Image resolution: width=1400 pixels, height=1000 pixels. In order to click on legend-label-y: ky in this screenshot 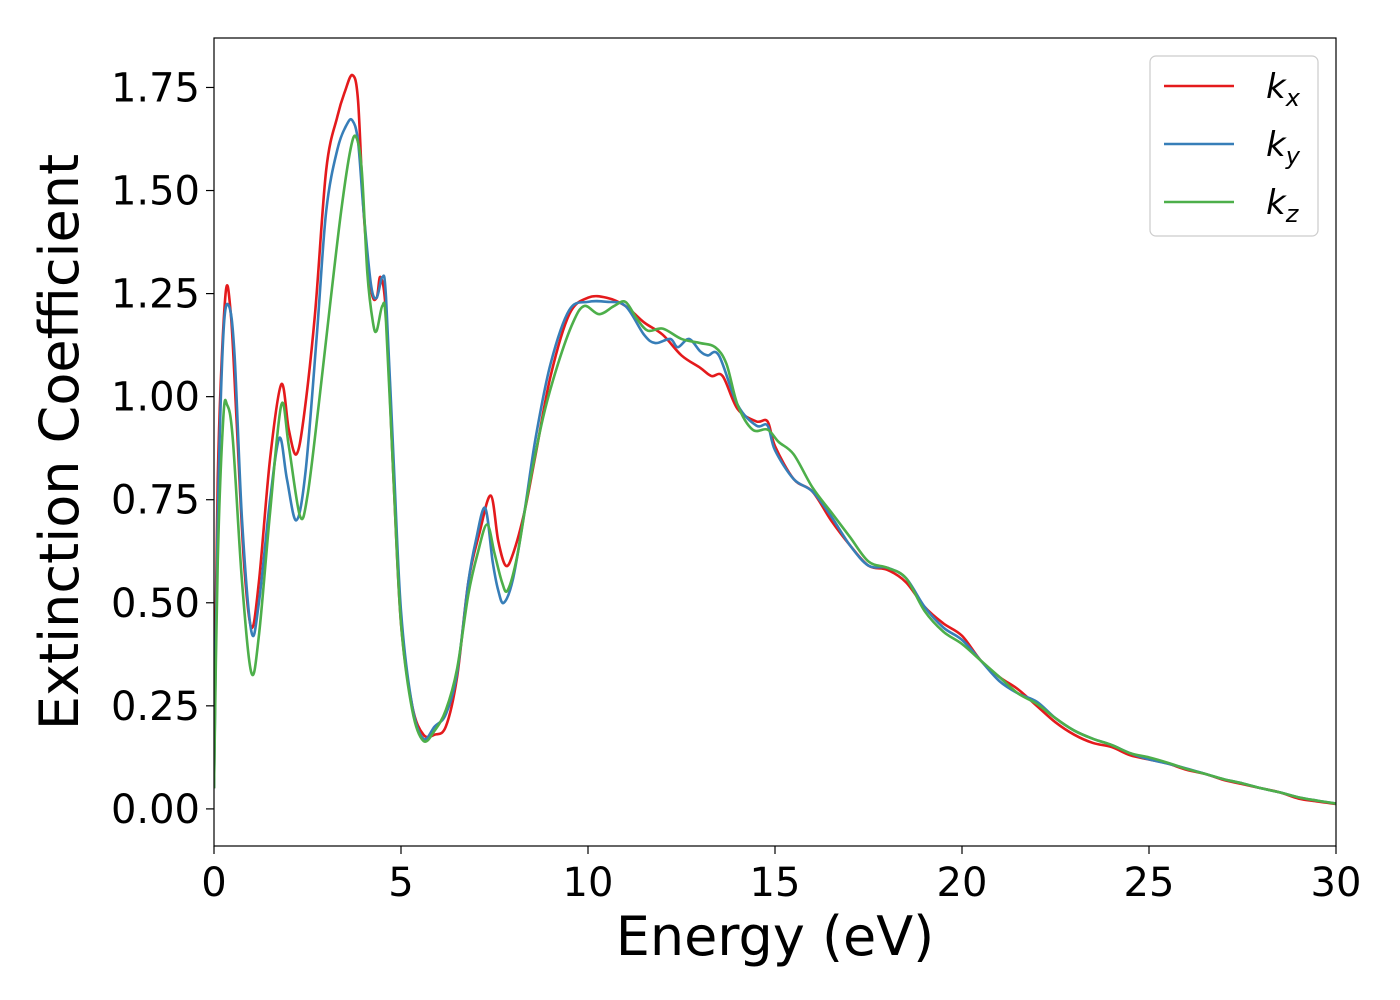, I will do `click(1283, 147)`.